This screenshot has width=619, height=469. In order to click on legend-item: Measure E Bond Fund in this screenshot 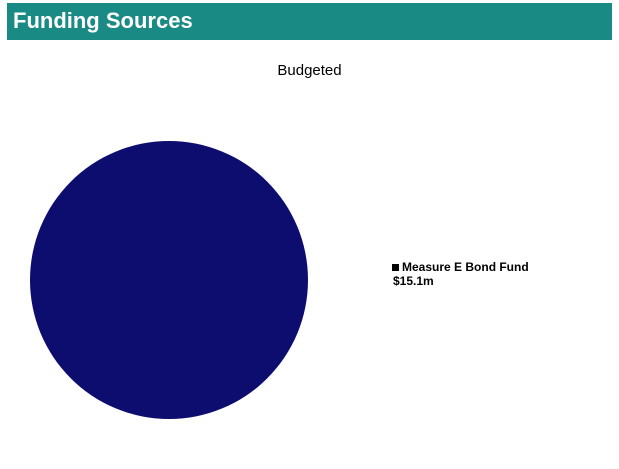, I will do `click(460, 267)`.